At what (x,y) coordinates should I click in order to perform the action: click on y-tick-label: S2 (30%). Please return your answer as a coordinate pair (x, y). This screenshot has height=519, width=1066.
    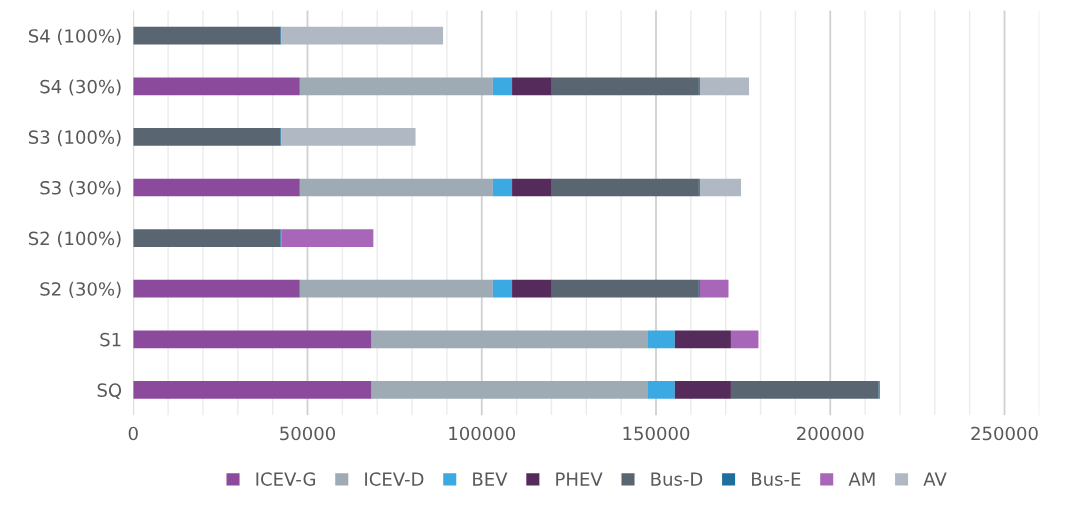
    Looking at the image, I should click on (80, 289).